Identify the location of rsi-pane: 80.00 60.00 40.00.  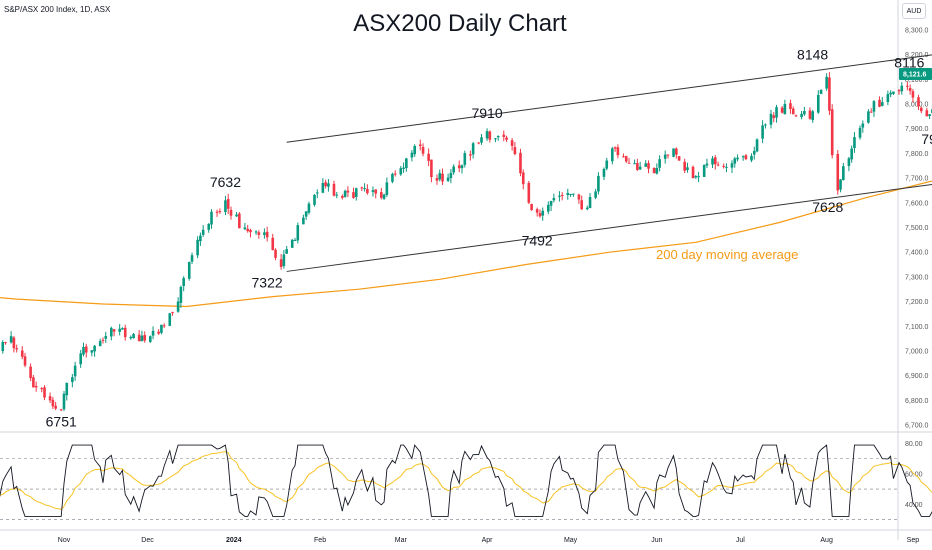
(466, 480).